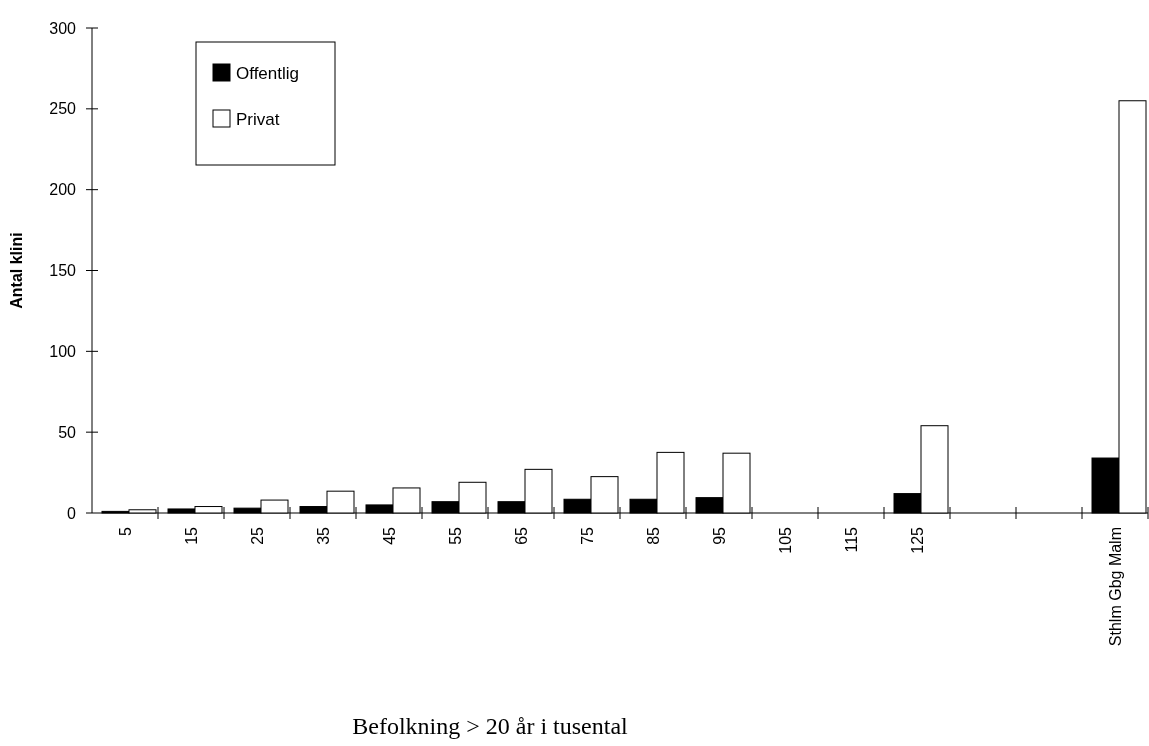  Describe the element at coordinates (257, 535) in the screenshot. I see `x-tick-label: 25` at that location.